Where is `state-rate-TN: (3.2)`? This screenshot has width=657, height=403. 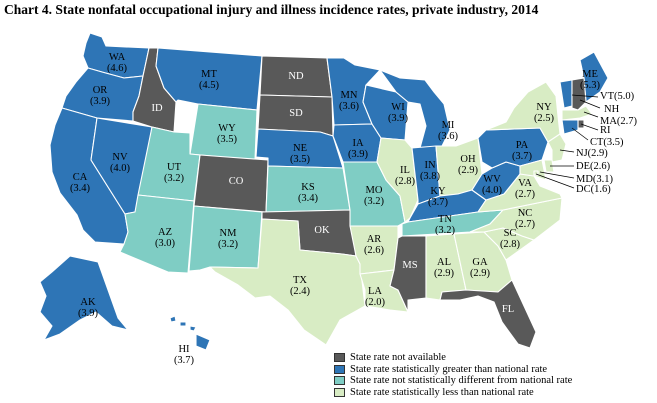
state-rate-TN: (3.2) is located at coordinates (445, 230).